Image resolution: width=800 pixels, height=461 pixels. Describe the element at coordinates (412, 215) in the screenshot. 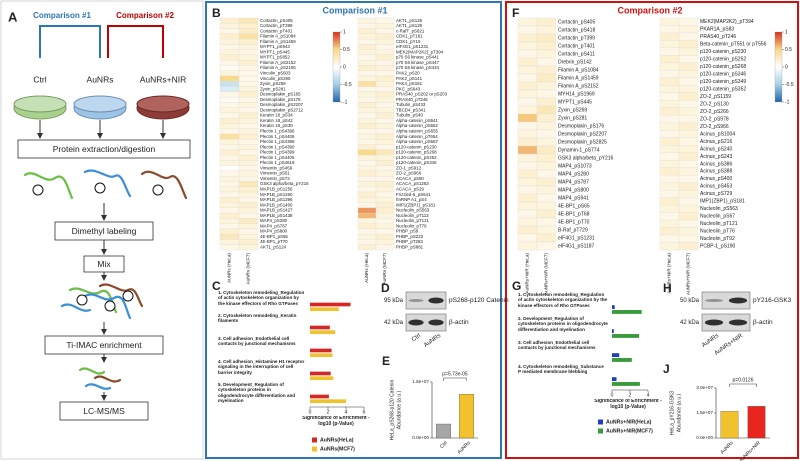

I see `row-label: Nucleolin_pT113` at that location.